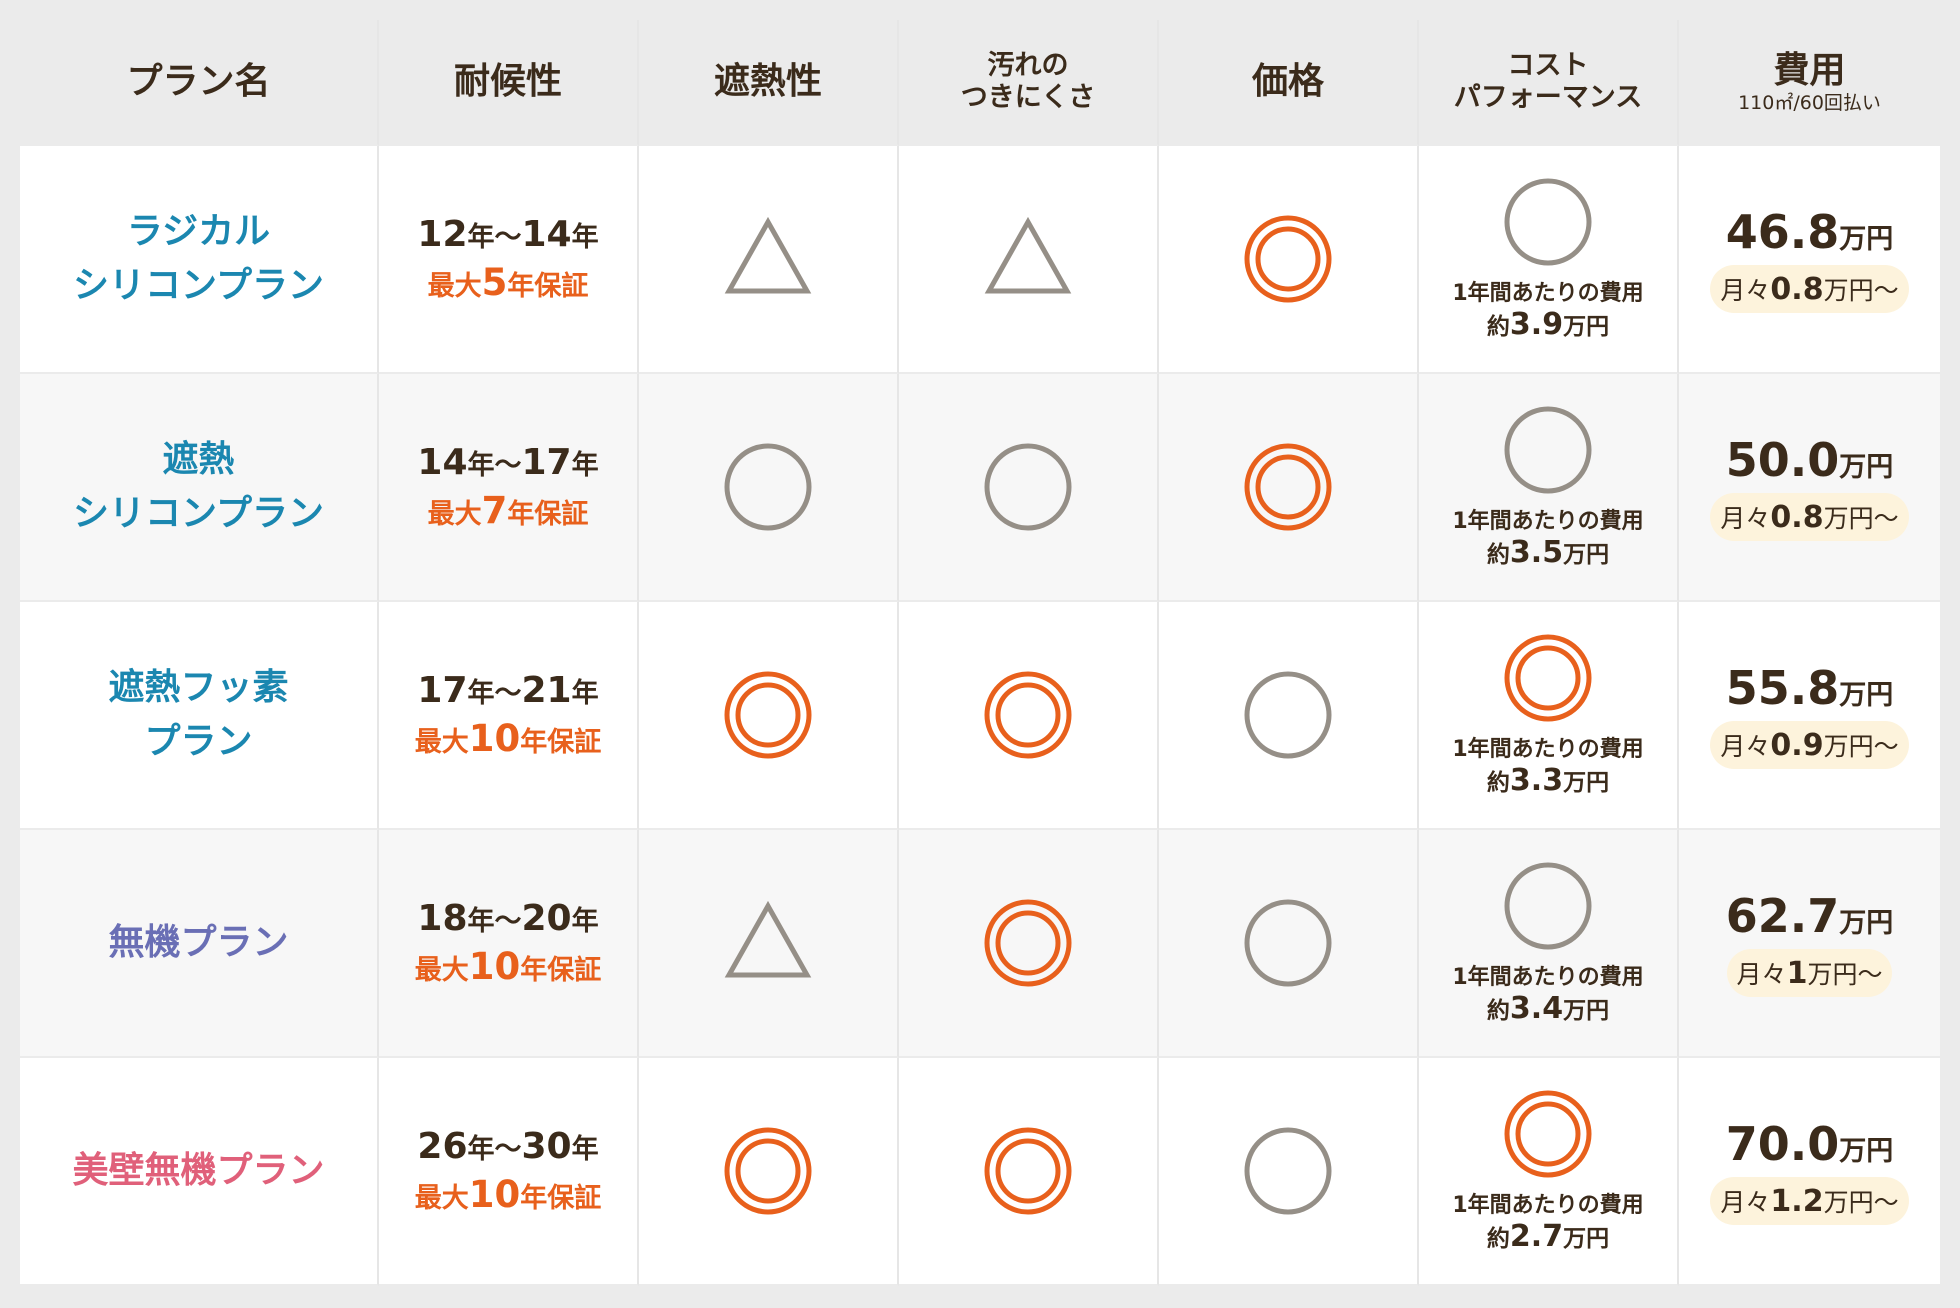  I want to click on cost-performance-cell: 1年間あたりの費用 約3.3万円, so click(1549, 716).